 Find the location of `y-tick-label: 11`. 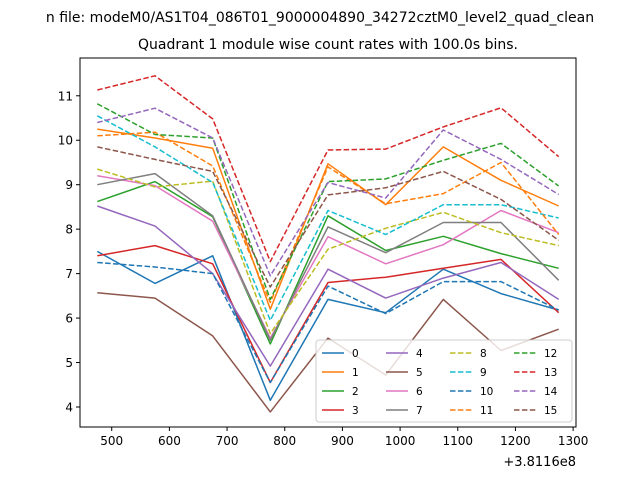

y-tick-label: 11 is located at coordinates (65, 96).